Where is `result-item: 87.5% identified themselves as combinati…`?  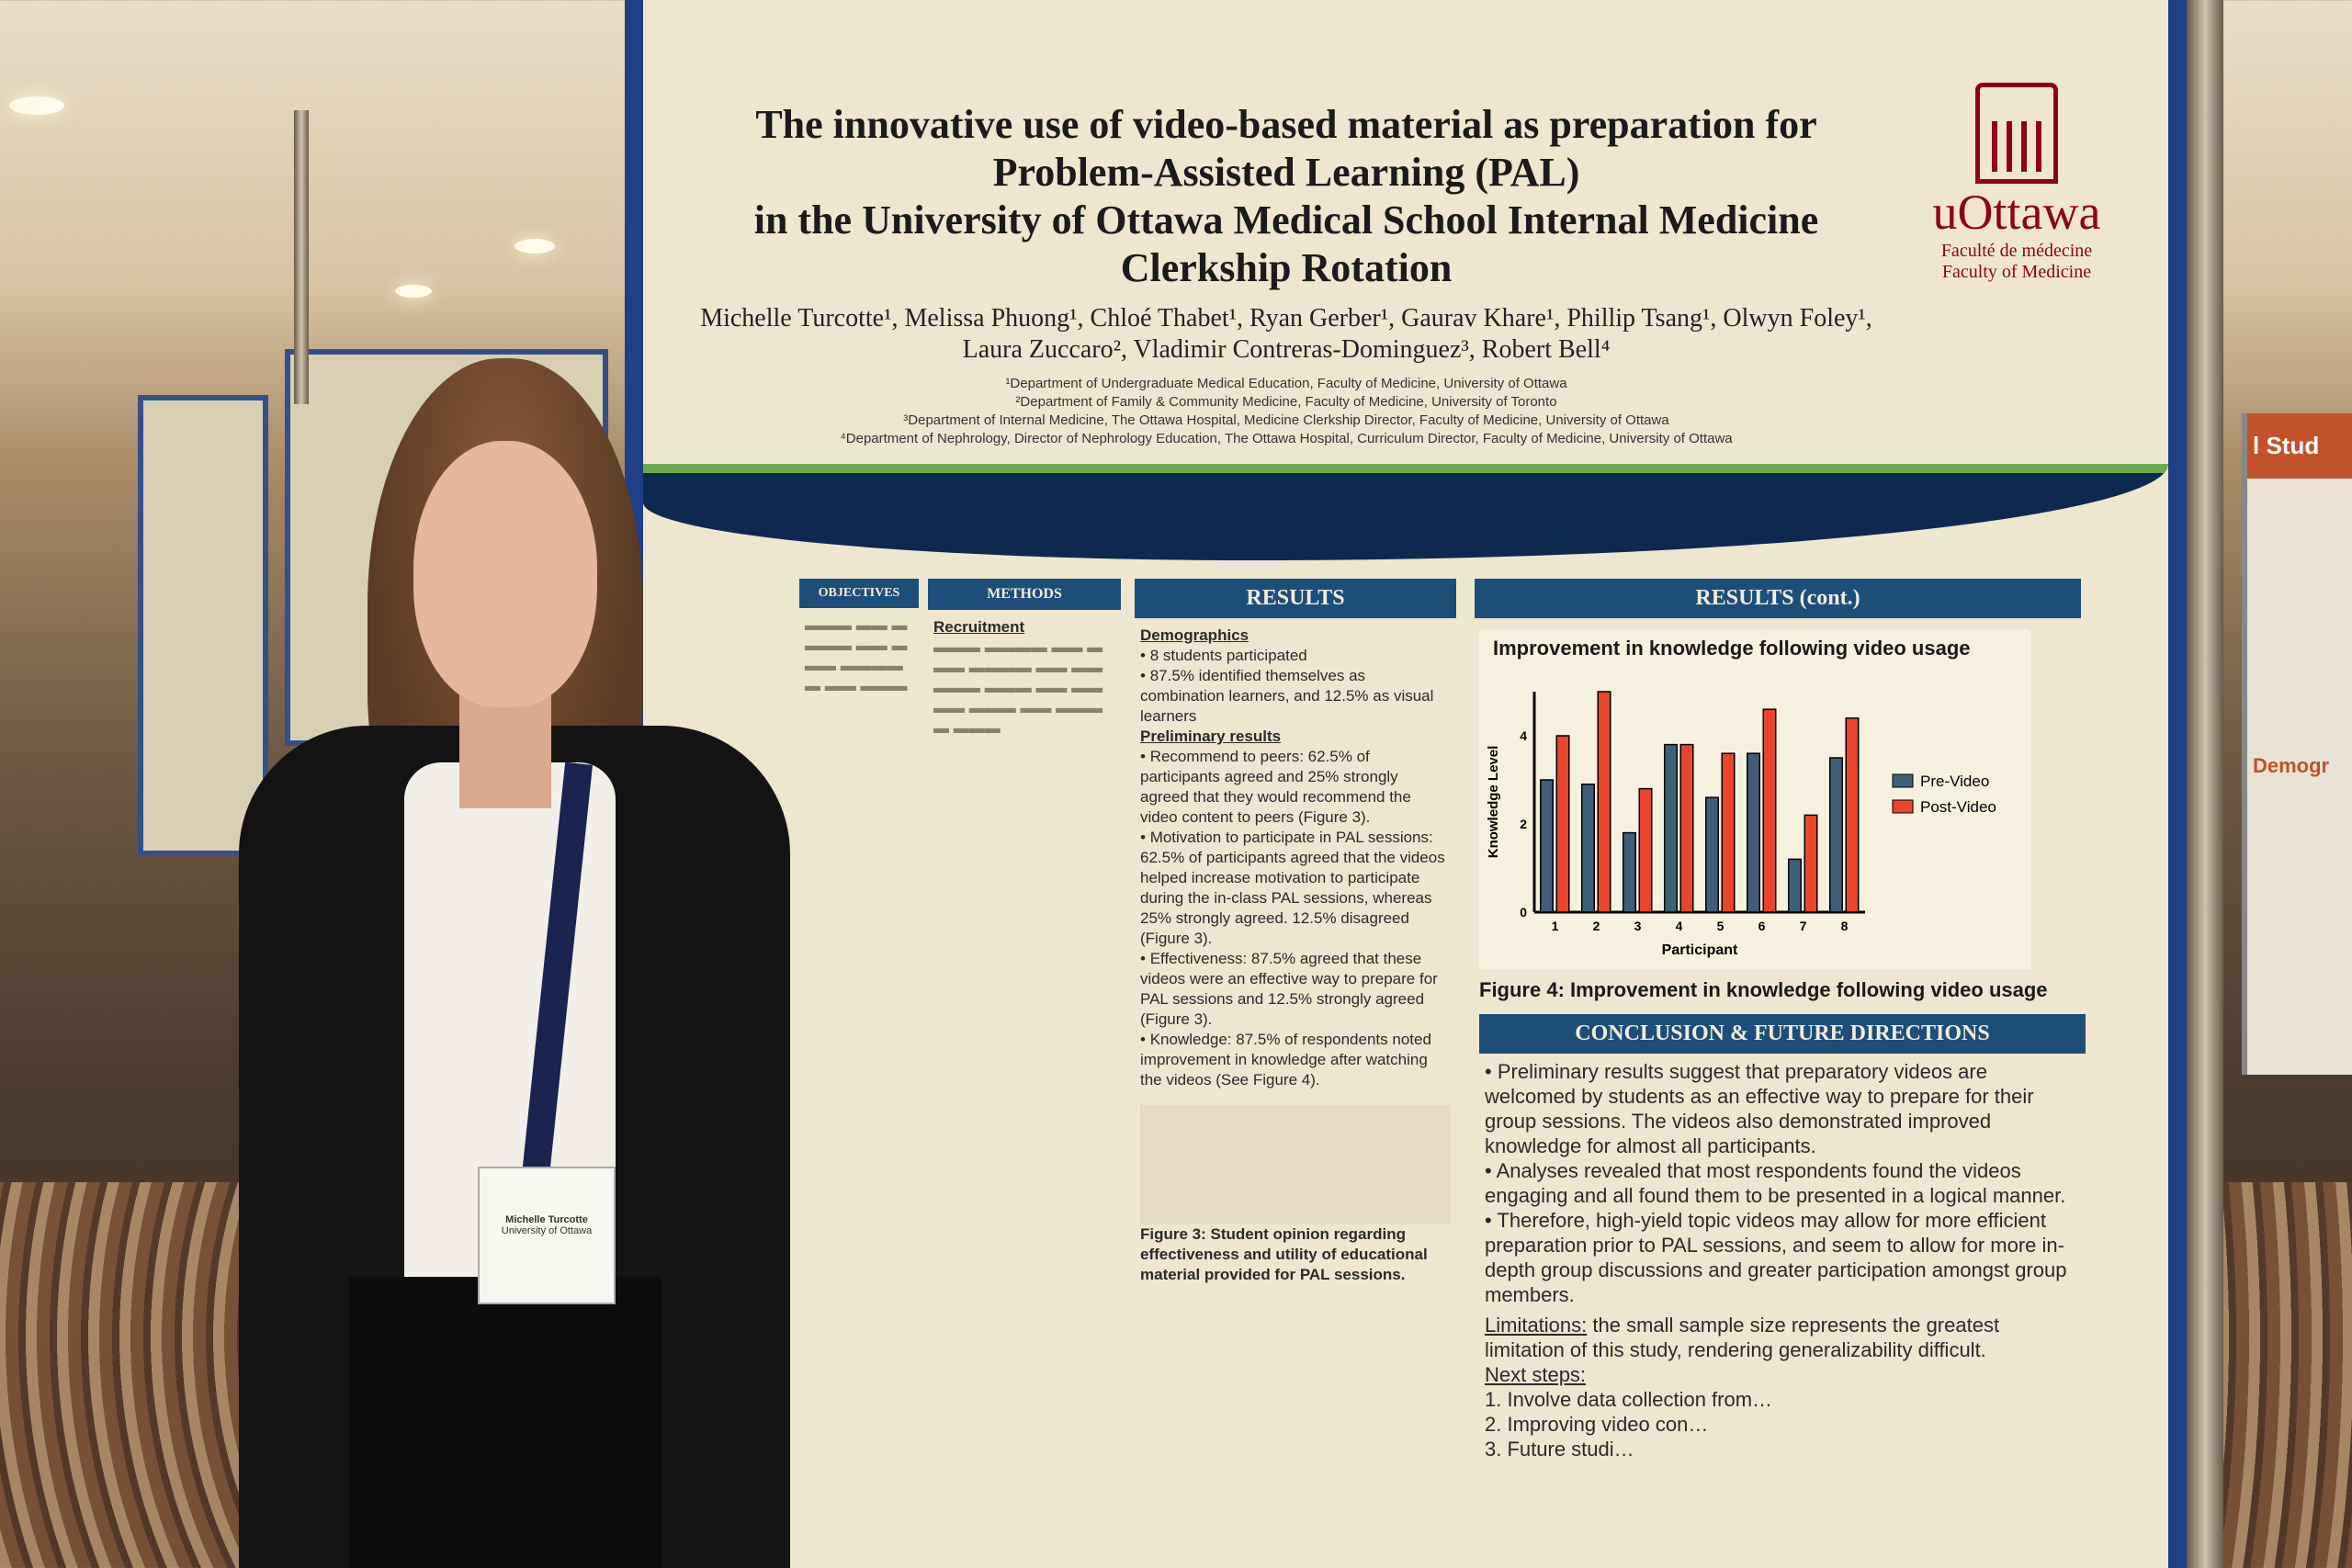 result-item: 87.5% identified themselves as combinati… is located at coordinates (1287, 696).